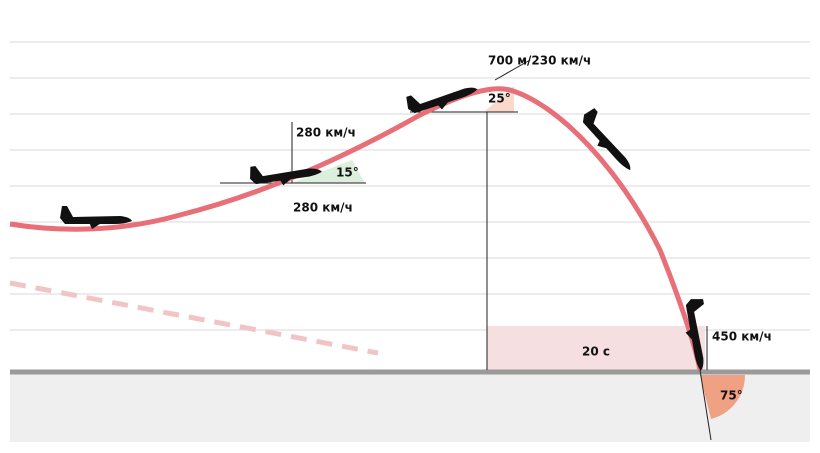  What do you see at coordinates (410, 408) in the screenshot?
I see `ground` at bounding box center [410, 408].